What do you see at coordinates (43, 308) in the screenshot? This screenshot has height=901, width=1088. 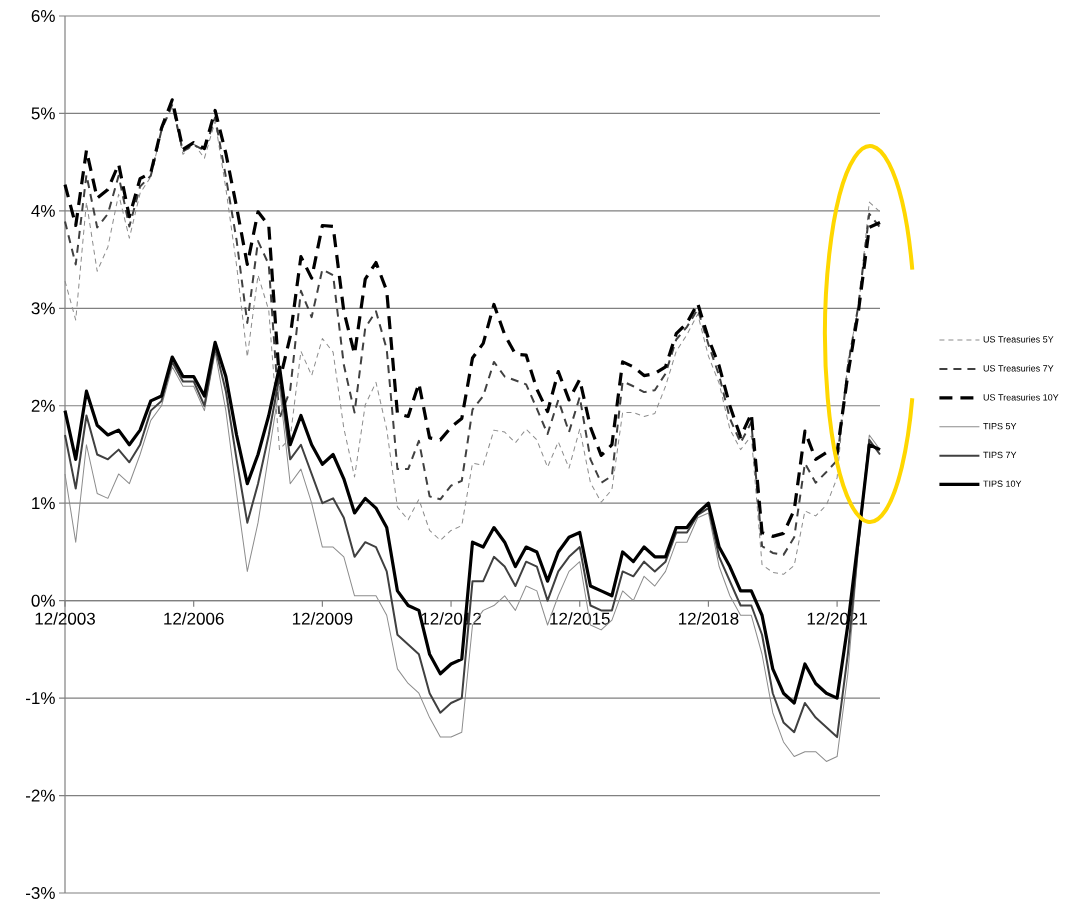 I see `y-tick-label: 3%` at bounding box center [43, 308].